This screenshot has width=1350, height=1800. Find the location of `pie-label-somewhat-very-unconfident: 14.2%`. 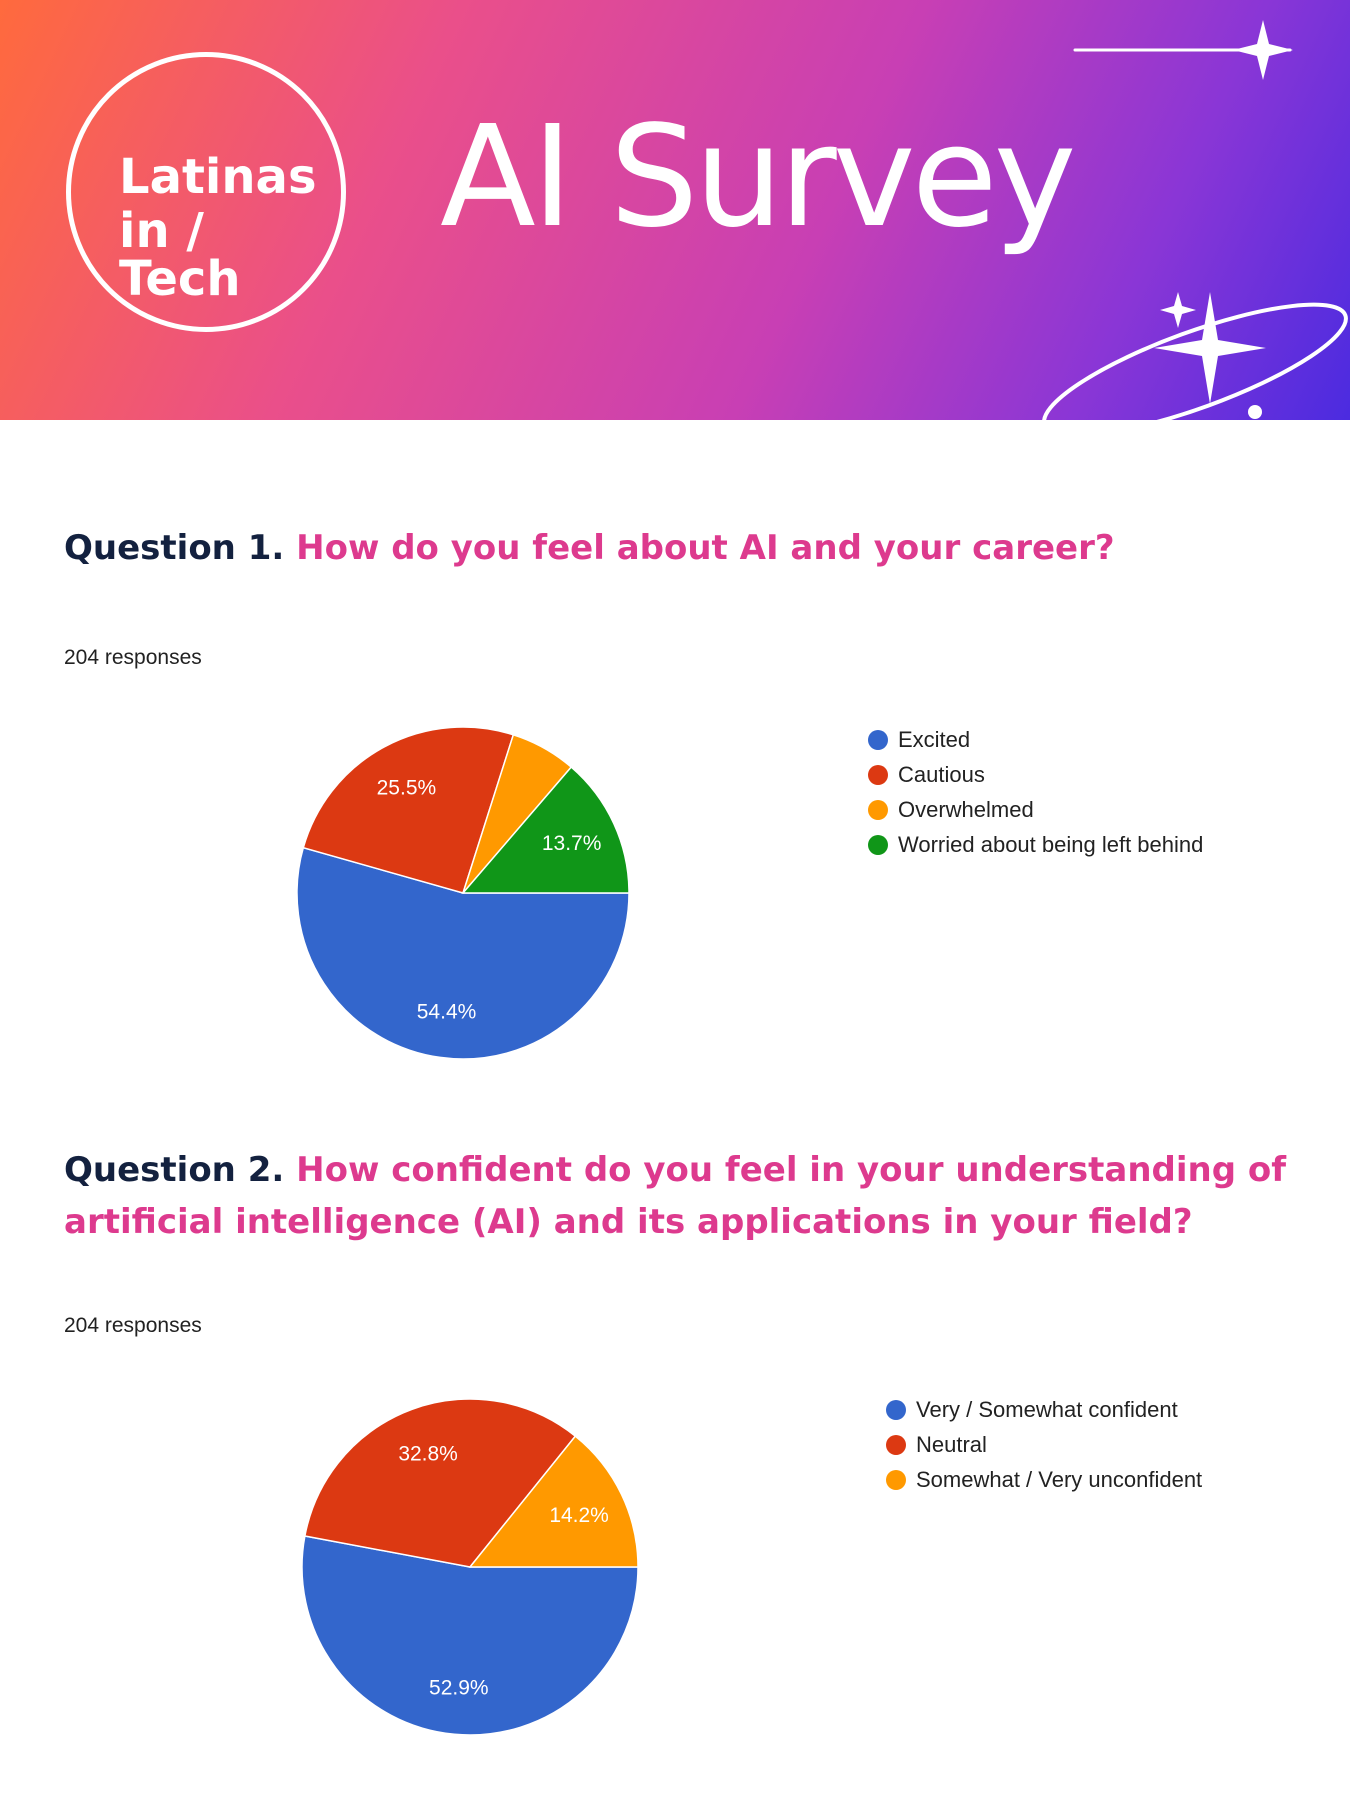

pie-label-somewhat-very-unconfident: 14.2% is located at coordinates (579, 1515).